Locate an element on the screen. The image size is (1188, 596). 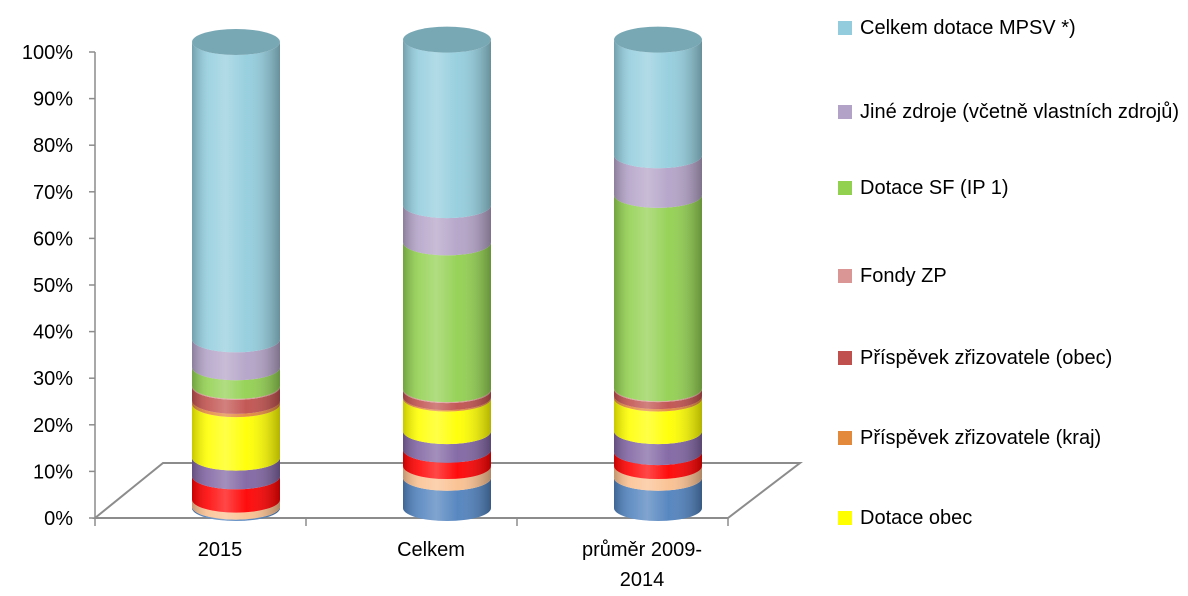
legend-item: Příspěvek zřizovatele (obec) is located at coordinates (1013, 358).